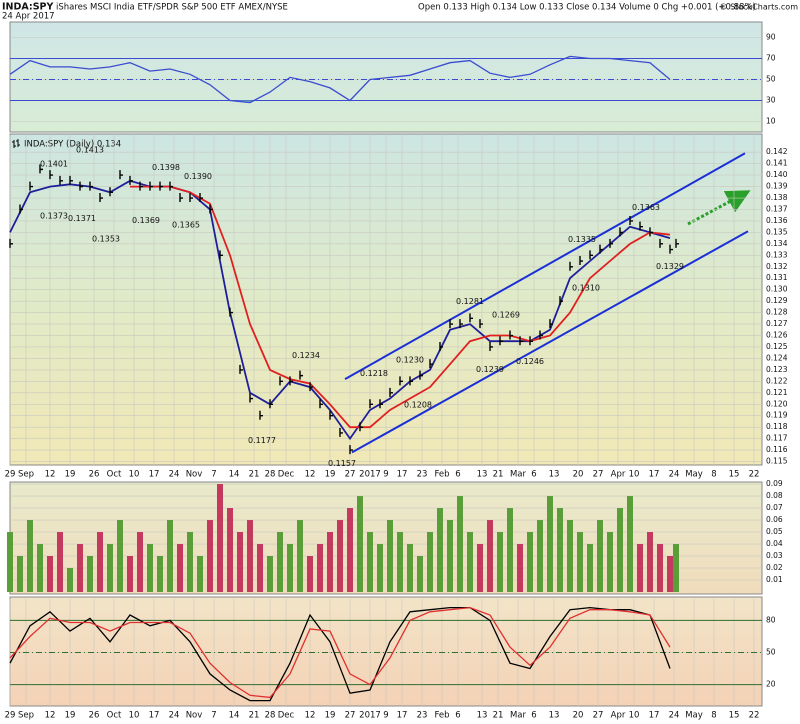  Describe the element at coordinates (72, 145) in the screenshot. I see `legend: INDA:SPY (Daily) 0.134` at that location.